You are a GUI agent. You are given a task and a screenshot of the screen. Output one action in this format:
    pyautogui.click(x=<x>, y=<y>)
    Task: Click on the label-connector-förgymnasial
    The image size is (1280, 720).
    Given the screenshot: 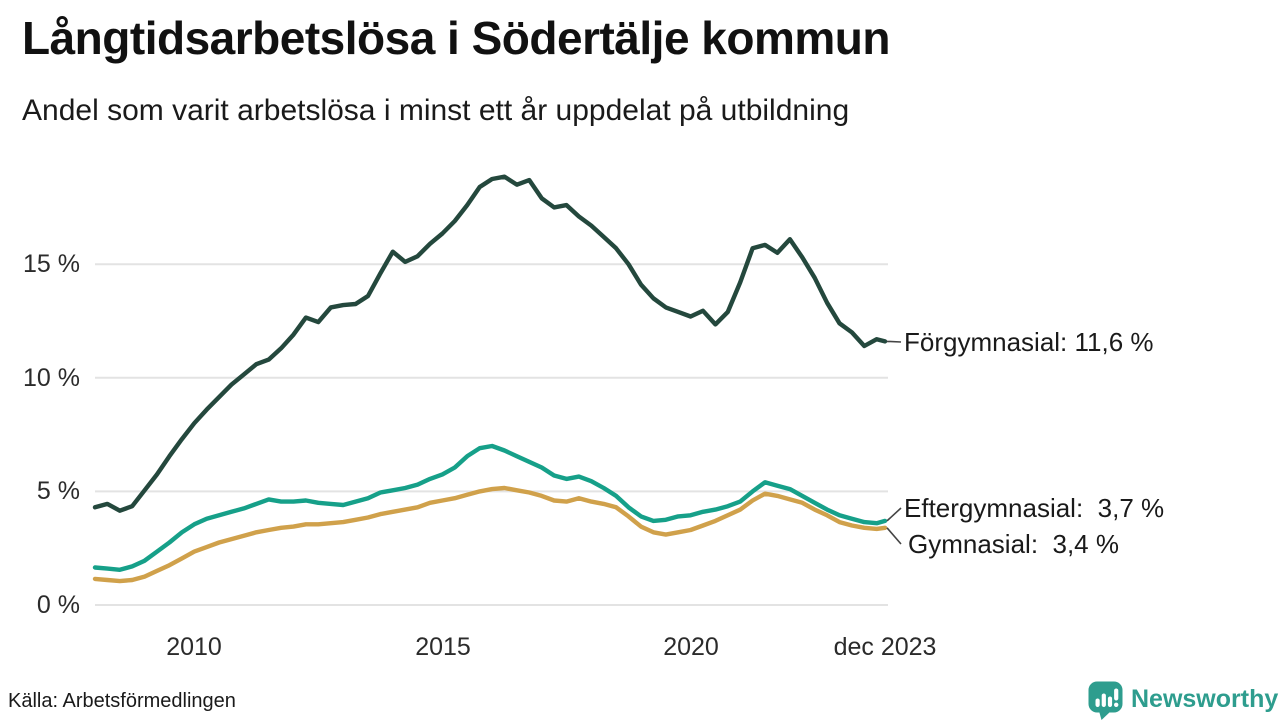 What is the action you would take?
    pyautogui.click(x=894, y=341)
    